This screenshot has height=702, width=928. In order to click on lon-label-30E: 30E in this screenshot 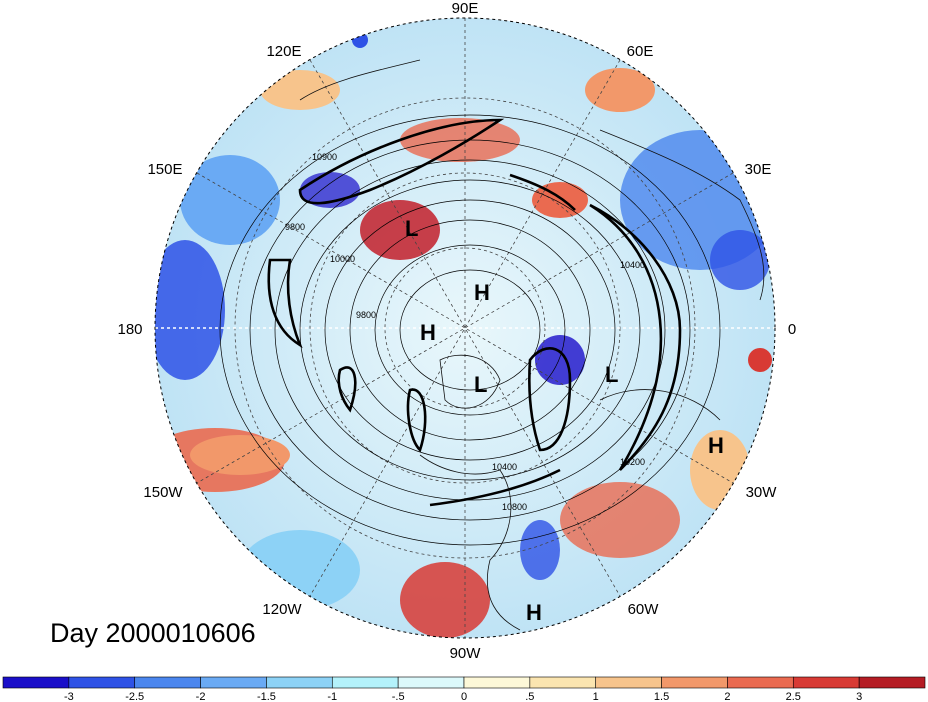, I will do `click(758, 169)`.